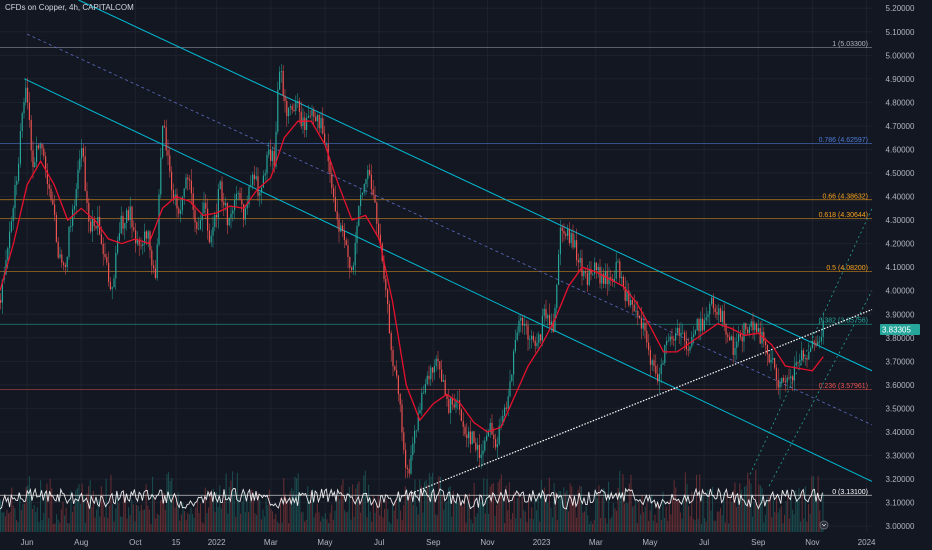  Describe the element at coordinates (843, 386) in the screenshot. I see `fib-level-label: 0.236 (3.57961)` at that location.